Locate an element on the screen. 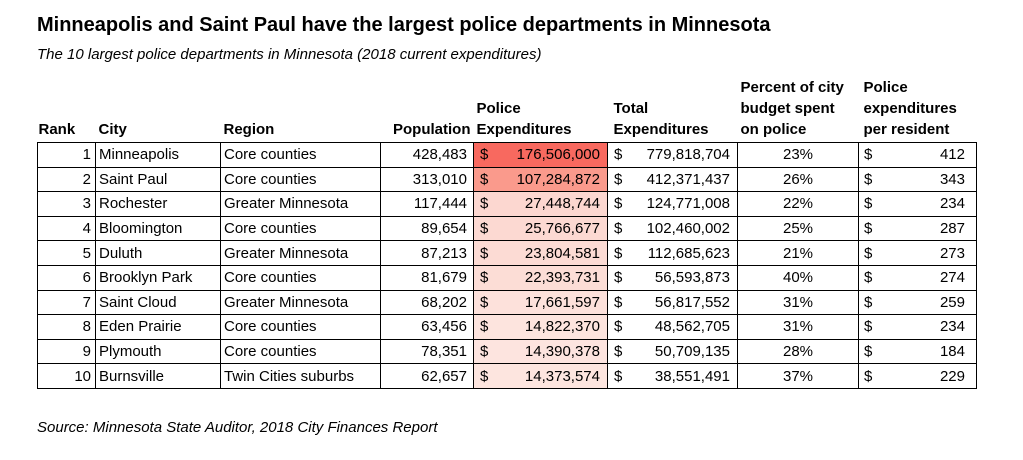  money-value: $184 is located at coordinates (918, 351).